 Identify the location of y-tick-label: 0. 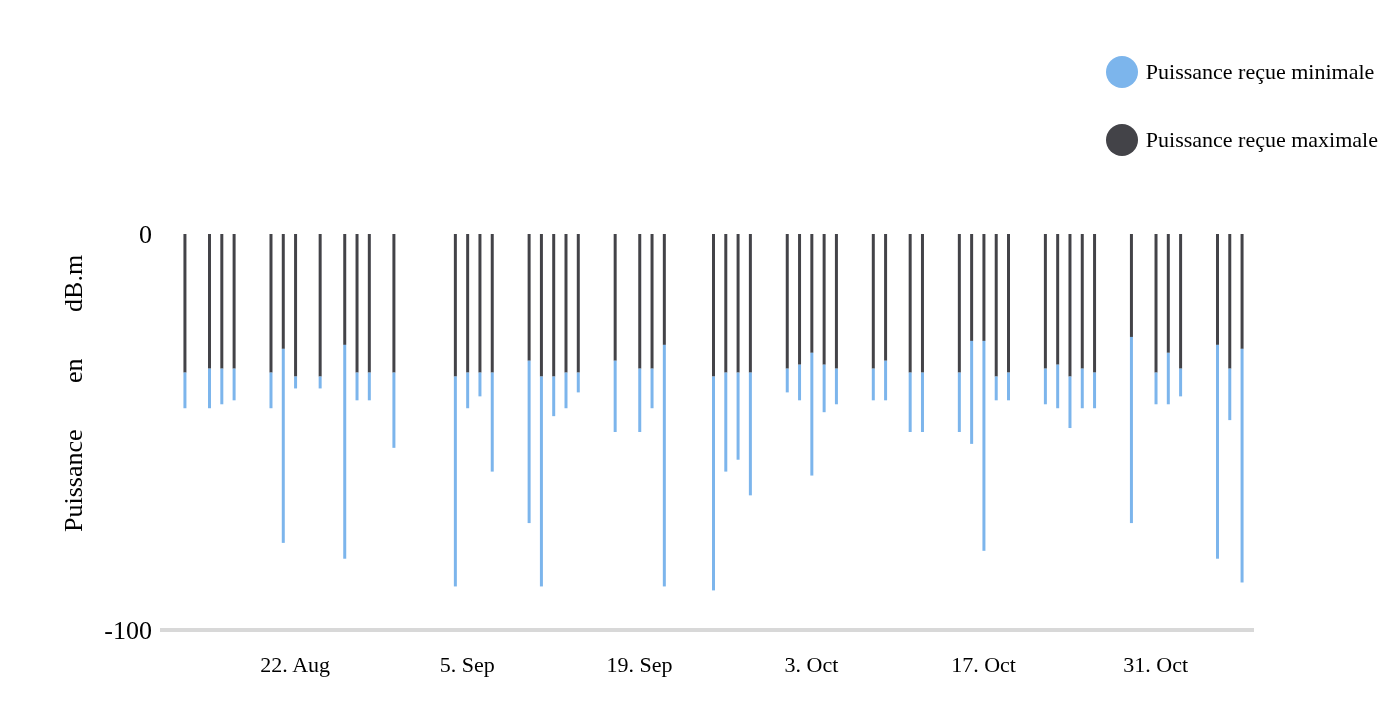
(145, 235).